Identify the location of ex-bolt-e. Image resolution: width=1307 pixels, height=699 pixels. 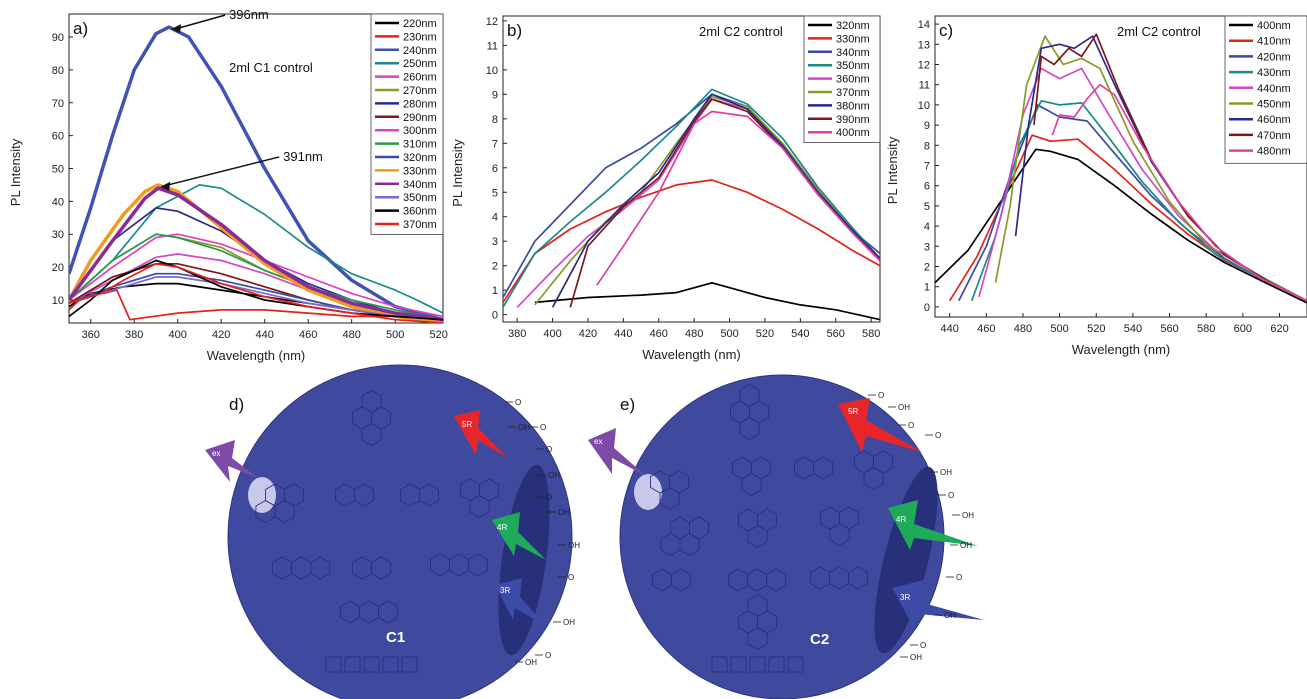
(617, 452).